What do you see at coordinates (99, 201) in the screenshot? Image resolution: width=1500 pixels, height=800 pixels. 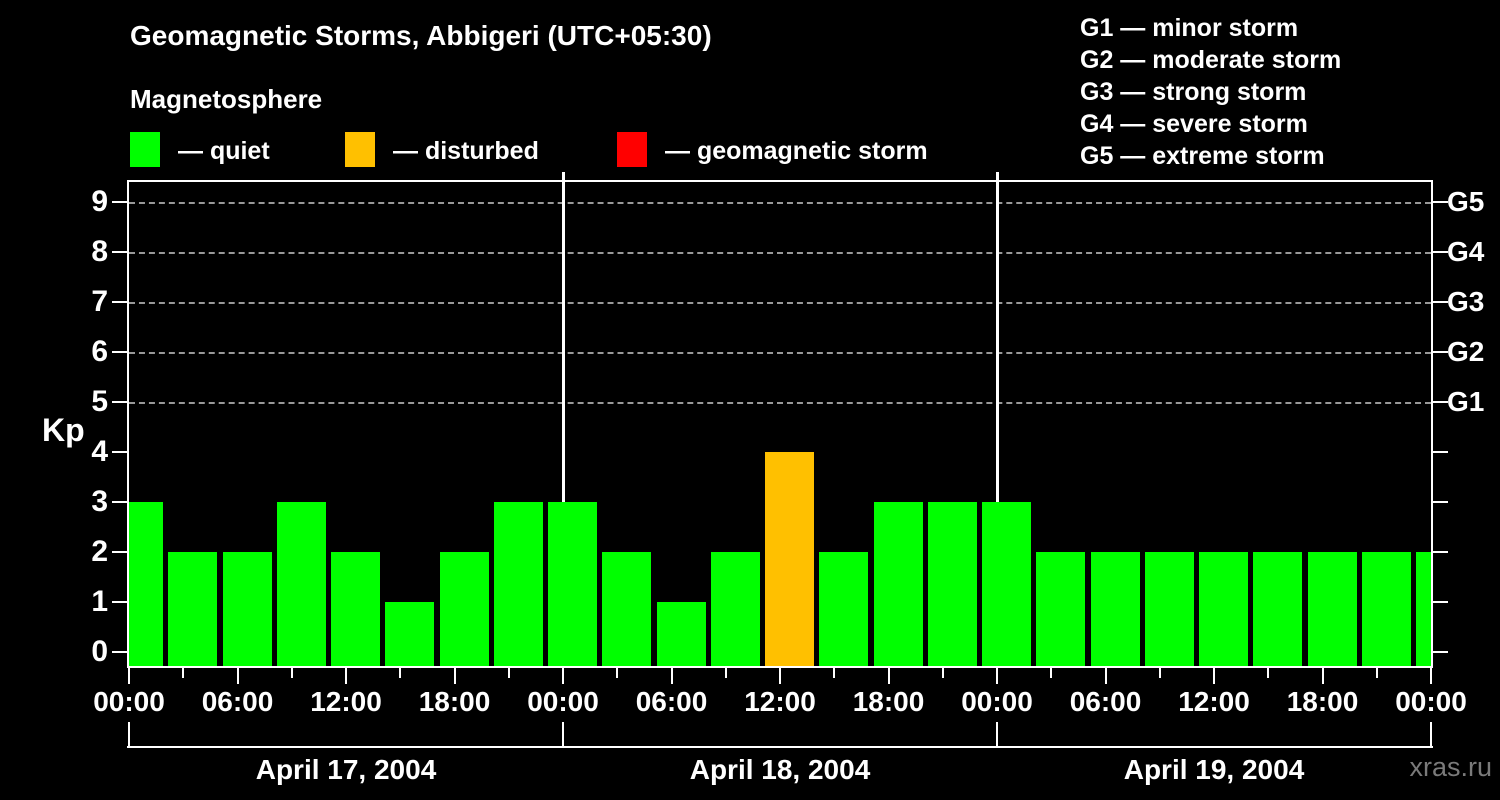 I see `y-tick-label: 9` at bounding box center [99, 201].